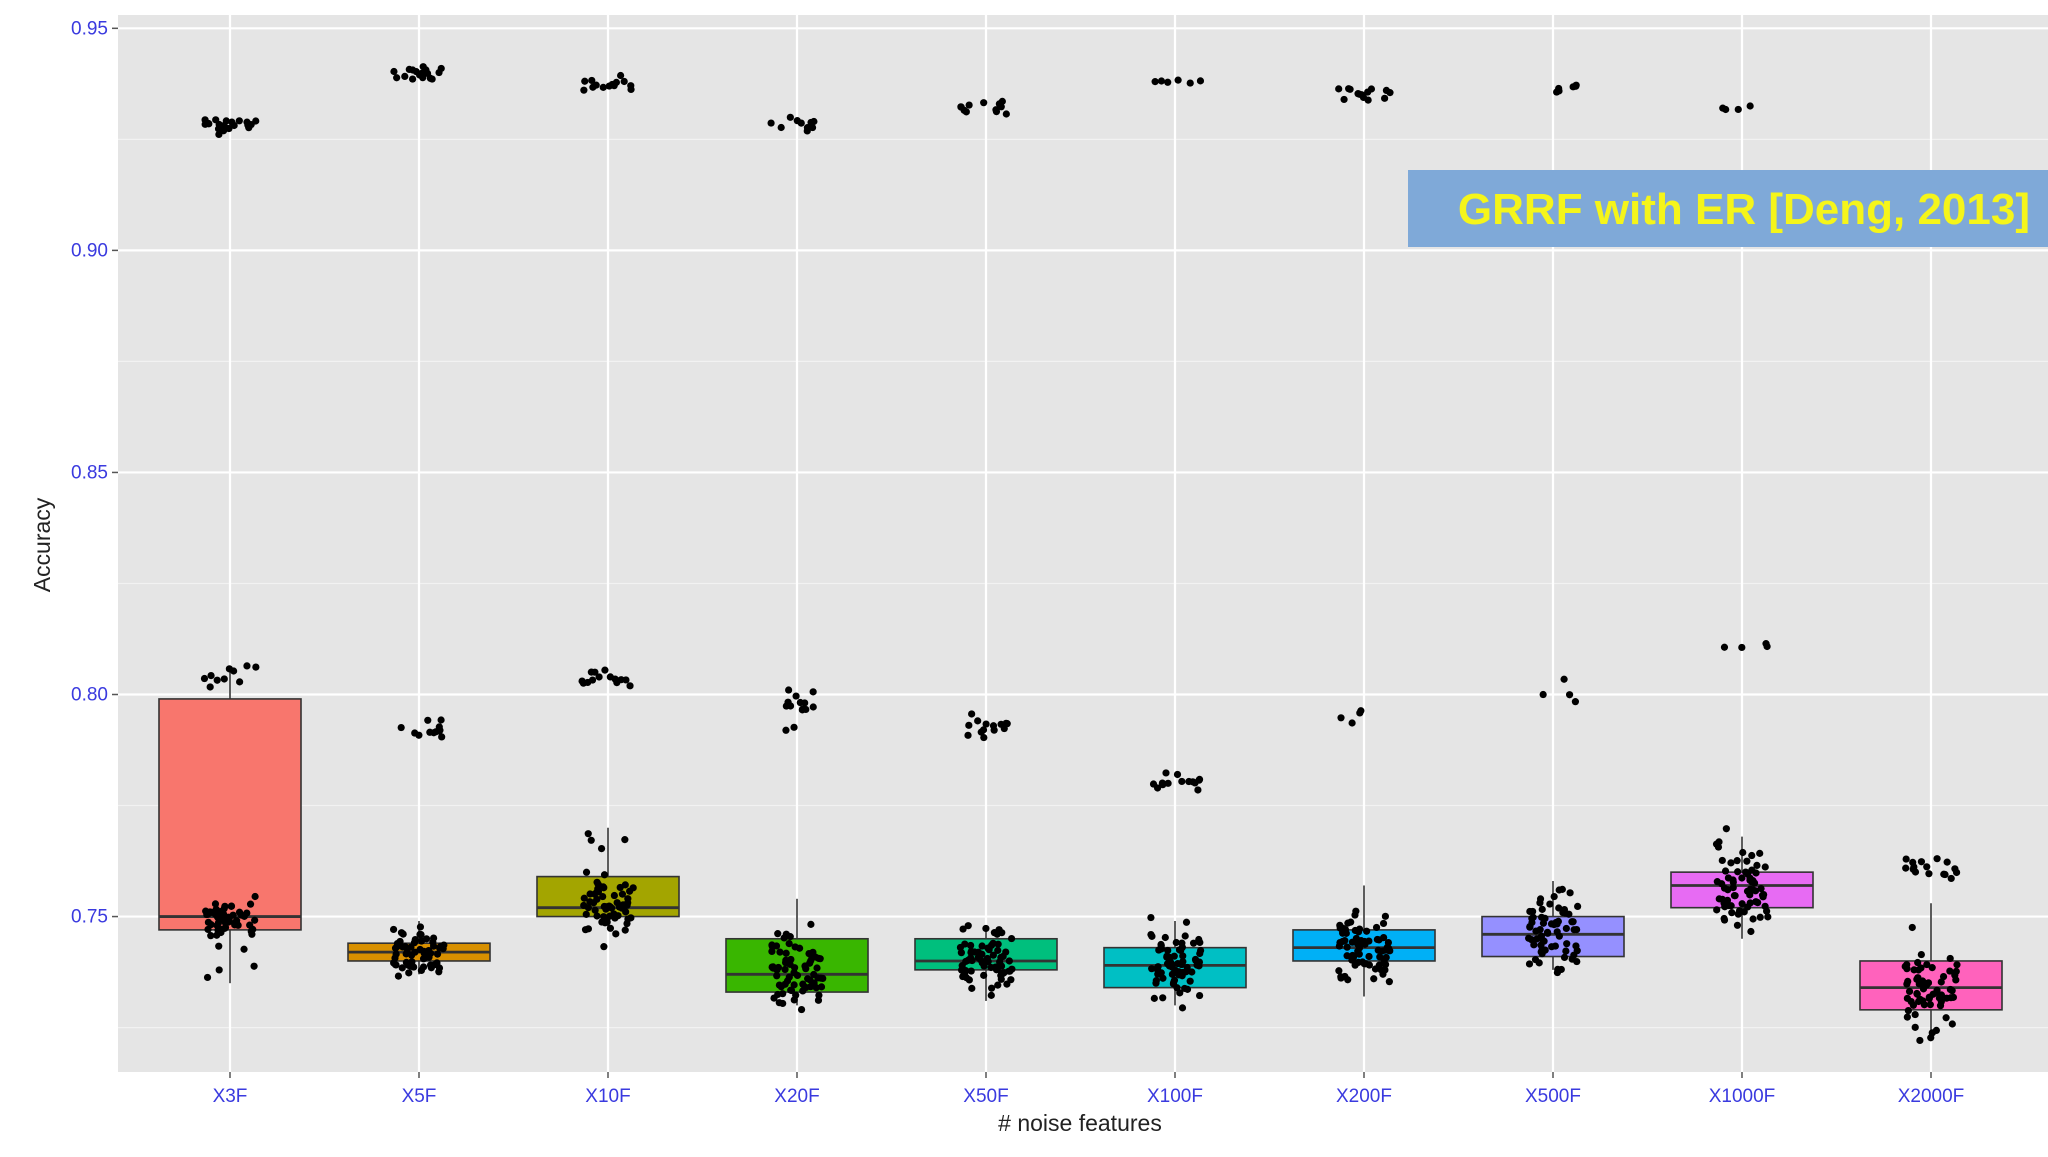 The image size is (2048, 1157). What do you see at coordinates (1931, 1096) in the screenshot?
I see `x-tick-label: X2000F` at bounding box center [1931, 1096].